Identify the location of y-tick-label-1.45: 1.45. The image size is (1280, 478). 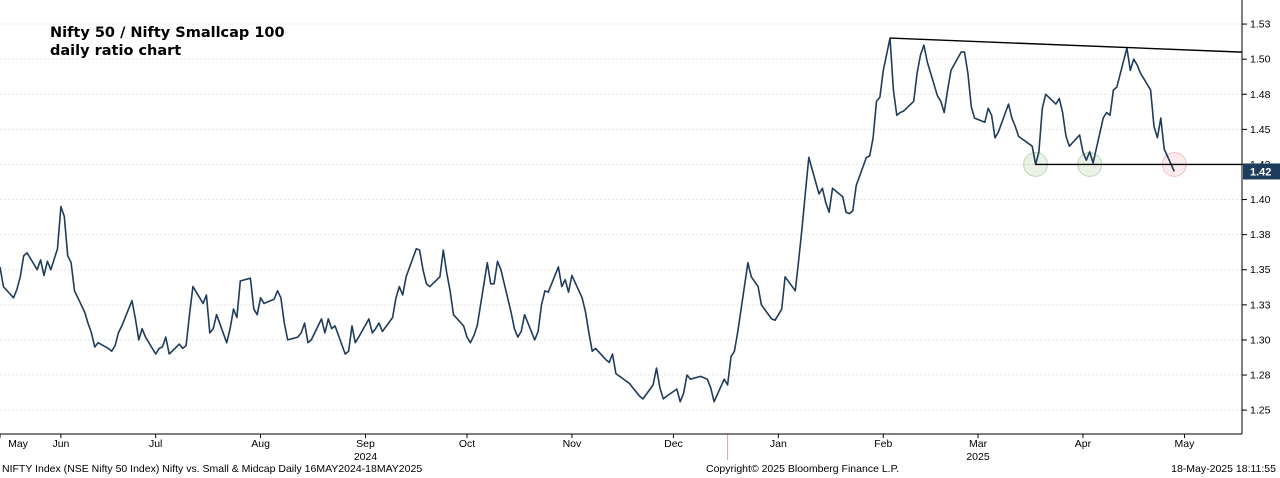
(1260, 130).